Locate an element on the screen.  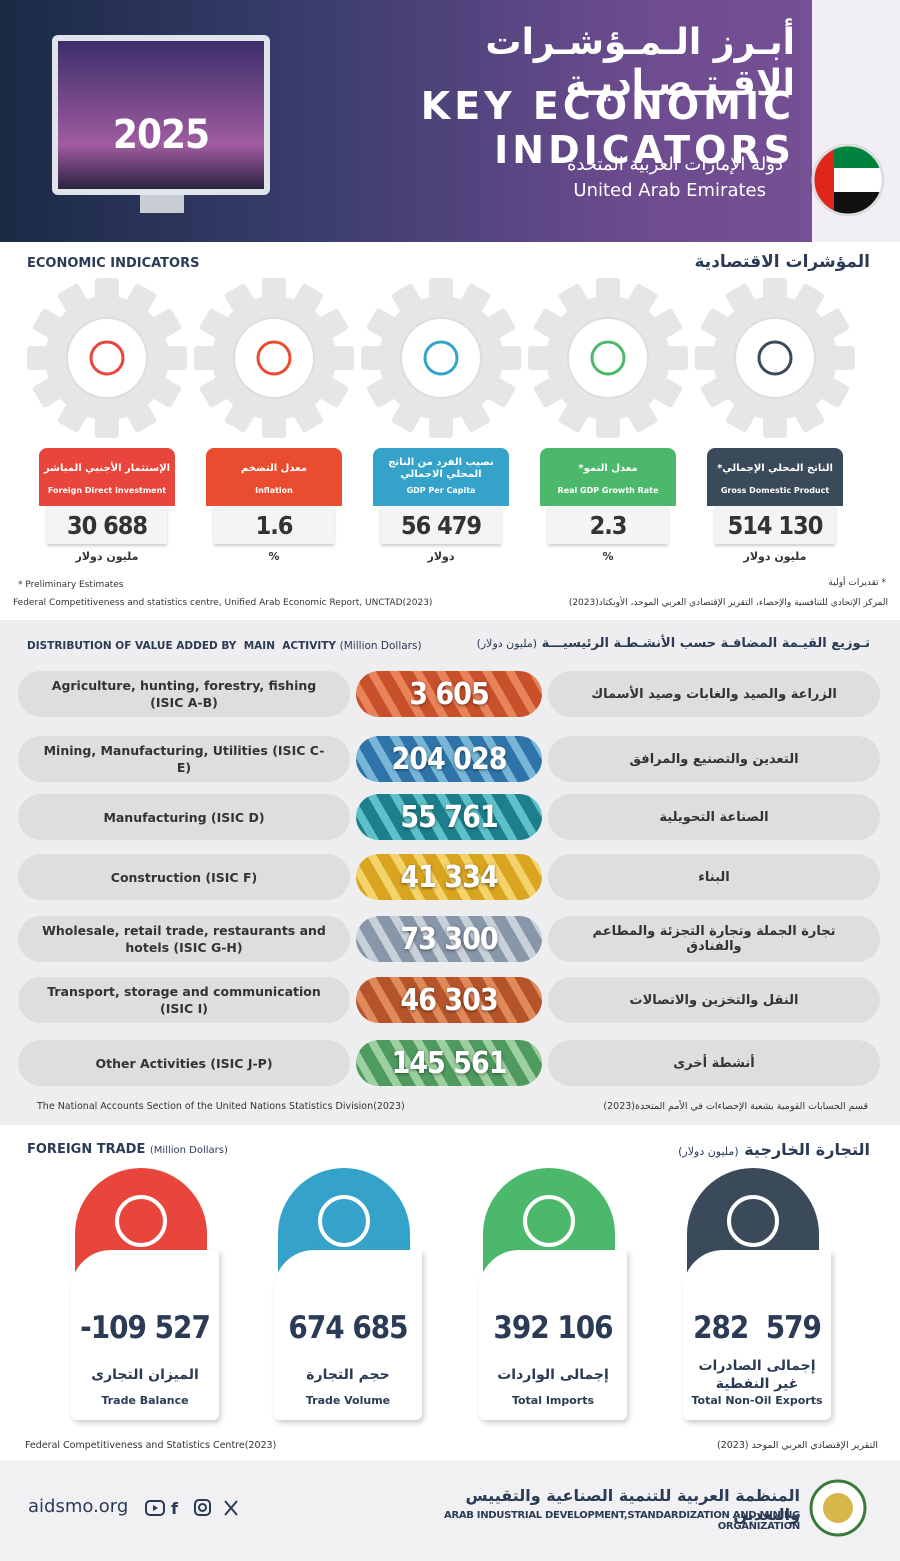
activity-value: 46 303 is located at coordinates (449, 1000).